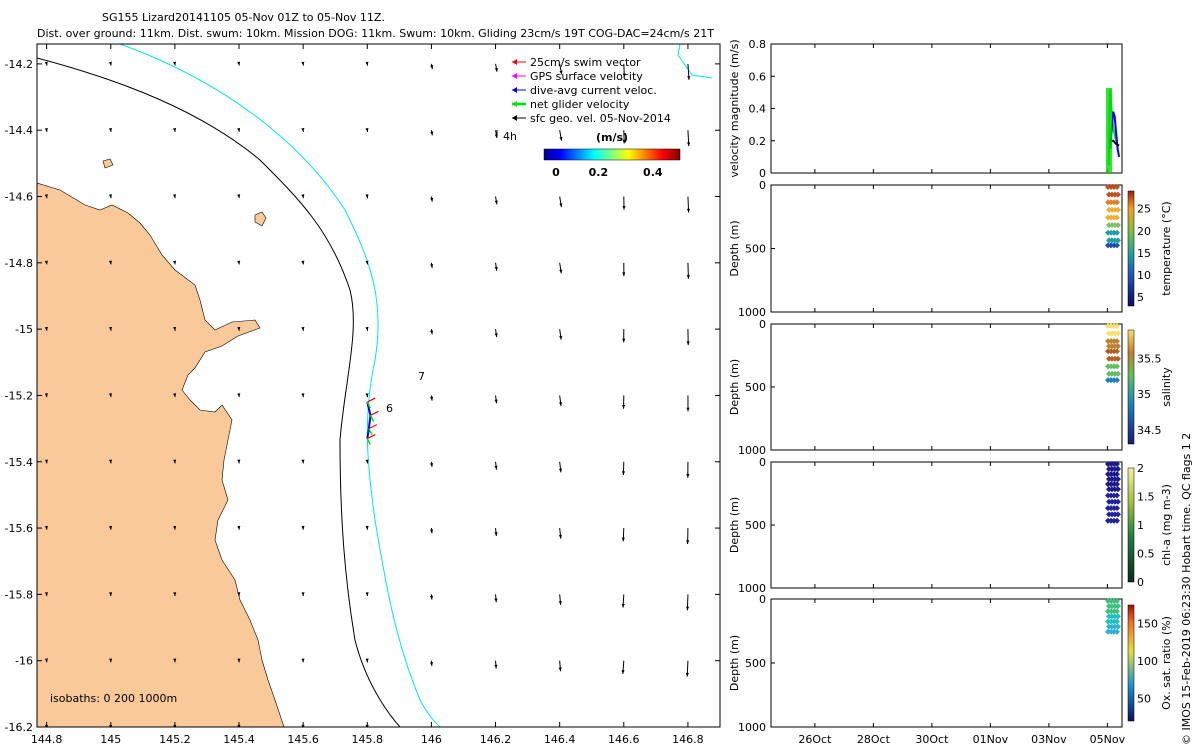 This screenshot has height=750, width=1200. What do you see at coordinates (599, 172) in the screenshot?
I see `colorbar-tick-label: 0.2` at bounding box center [599, 172].